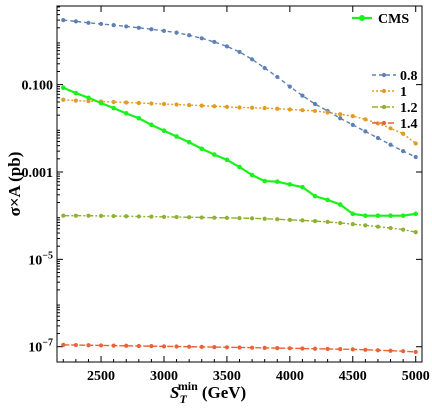 The width and height of the screenshot is (432, 409). What do you see at coordinates (385, 72) in the screenshot?
I see `legend: CMS 0.811.21.4` at bounding box center [385, 72].